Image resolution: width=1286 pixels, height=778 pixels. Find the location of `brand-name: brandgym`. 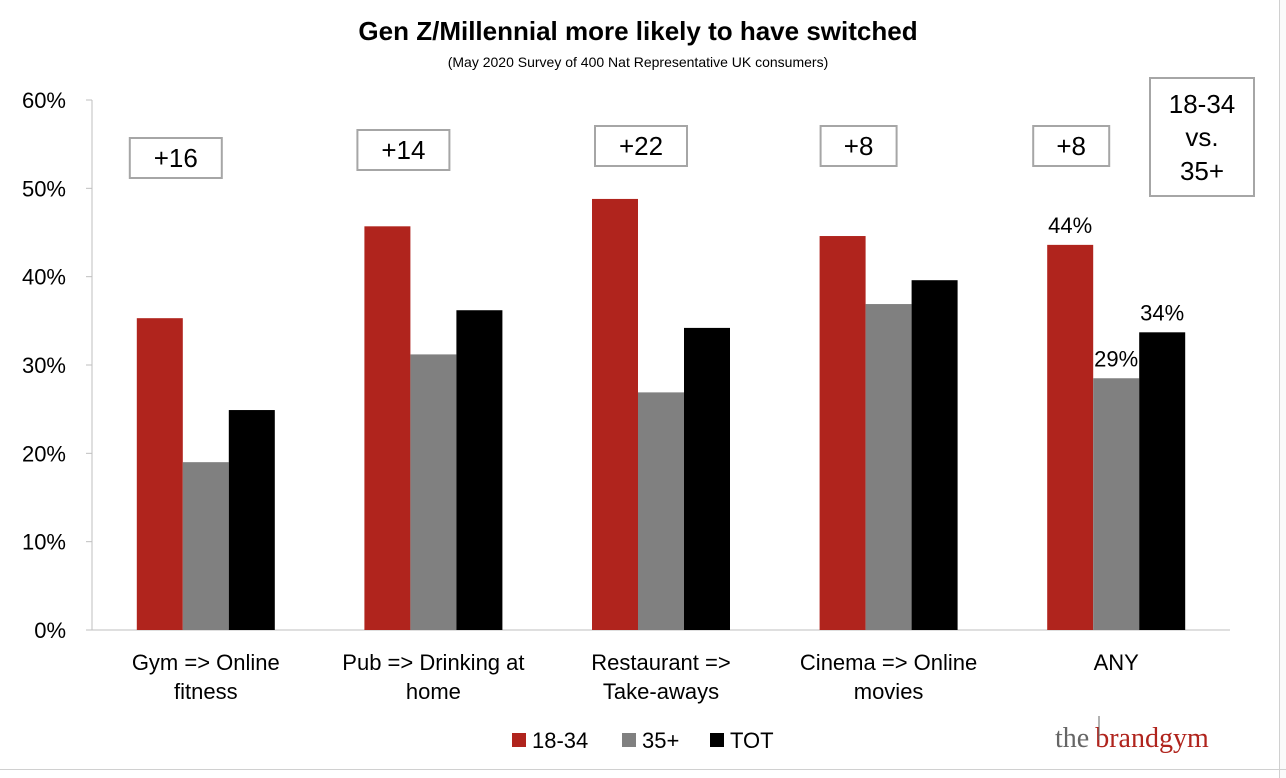

brand-name: brandgym is located at coordinates (1152, 738).